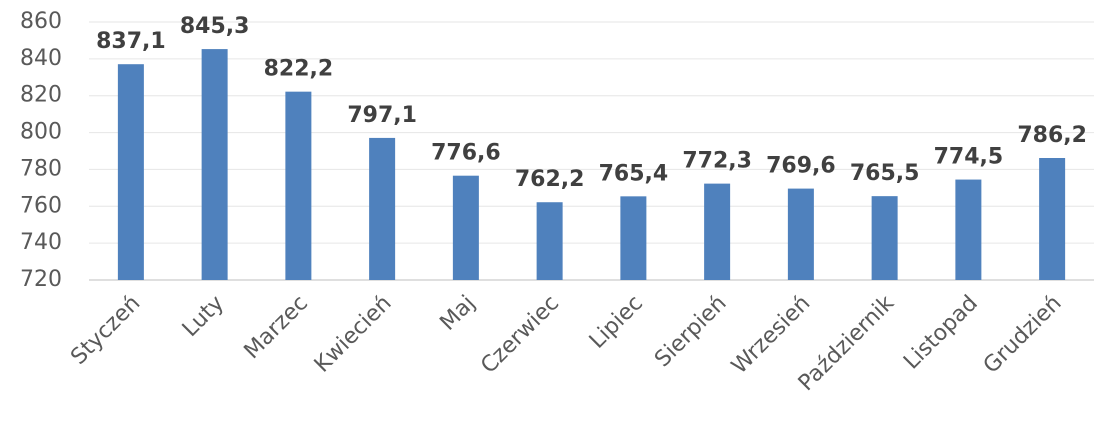 The width and height of the screenshot is (1096, 429). Describe the element at coordinates (105, 330) in the screenshot. I see `x-tick-label: Styczeń` at that location.